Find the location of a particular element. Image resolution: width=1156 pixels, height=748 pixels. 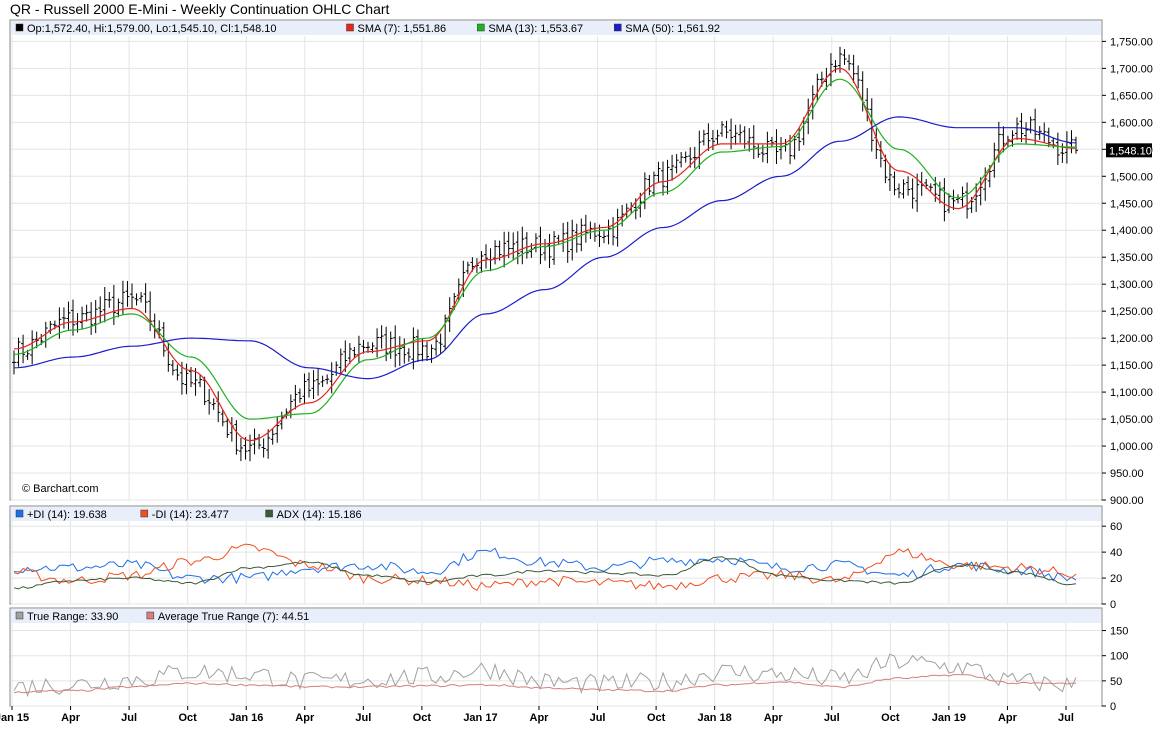

y-tick-label: 1,650.00 is located at coordinates (1131, 96).